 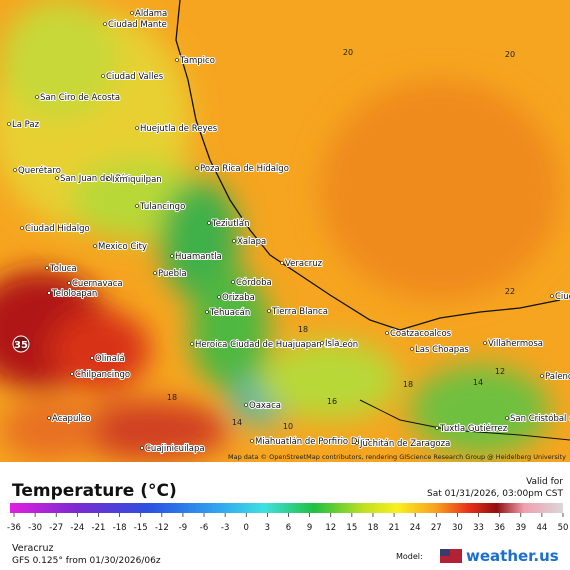 I want to click on place-label: Cuajinicuilapa, so click(x=175, y=449).